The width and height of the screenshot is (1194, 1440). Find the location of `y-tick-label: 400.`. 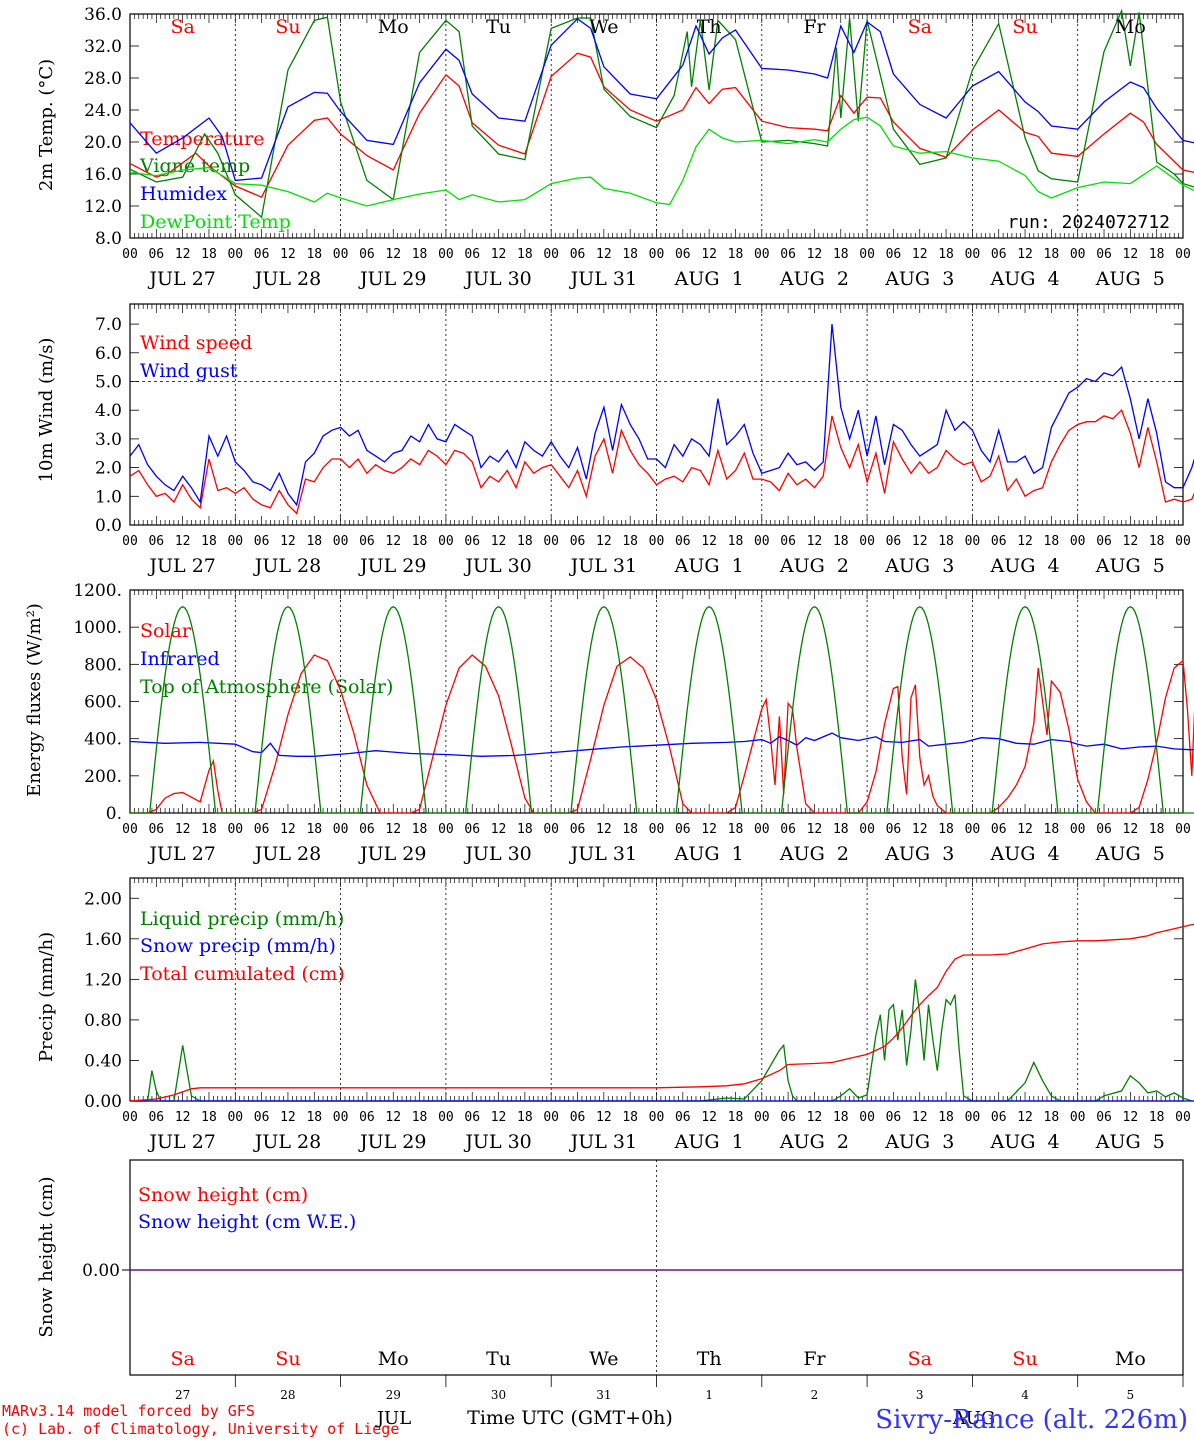

y-tick-label: 400. is located at coordinates (103, 740).